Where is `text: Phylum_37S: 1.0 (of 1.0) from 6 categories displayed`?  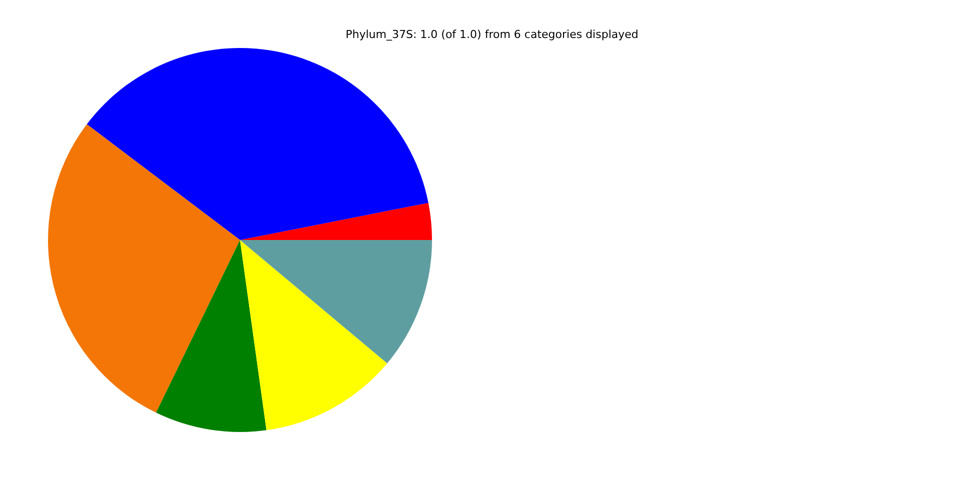
text: Phylum_37S: 1.0 (of 1.0) from 6 categories displayed is located at coordinates (492, 34).